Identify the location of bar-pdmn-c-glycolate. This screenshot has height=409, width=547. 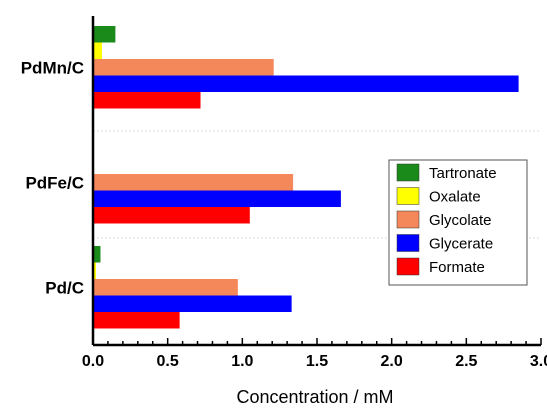
(183, 67).